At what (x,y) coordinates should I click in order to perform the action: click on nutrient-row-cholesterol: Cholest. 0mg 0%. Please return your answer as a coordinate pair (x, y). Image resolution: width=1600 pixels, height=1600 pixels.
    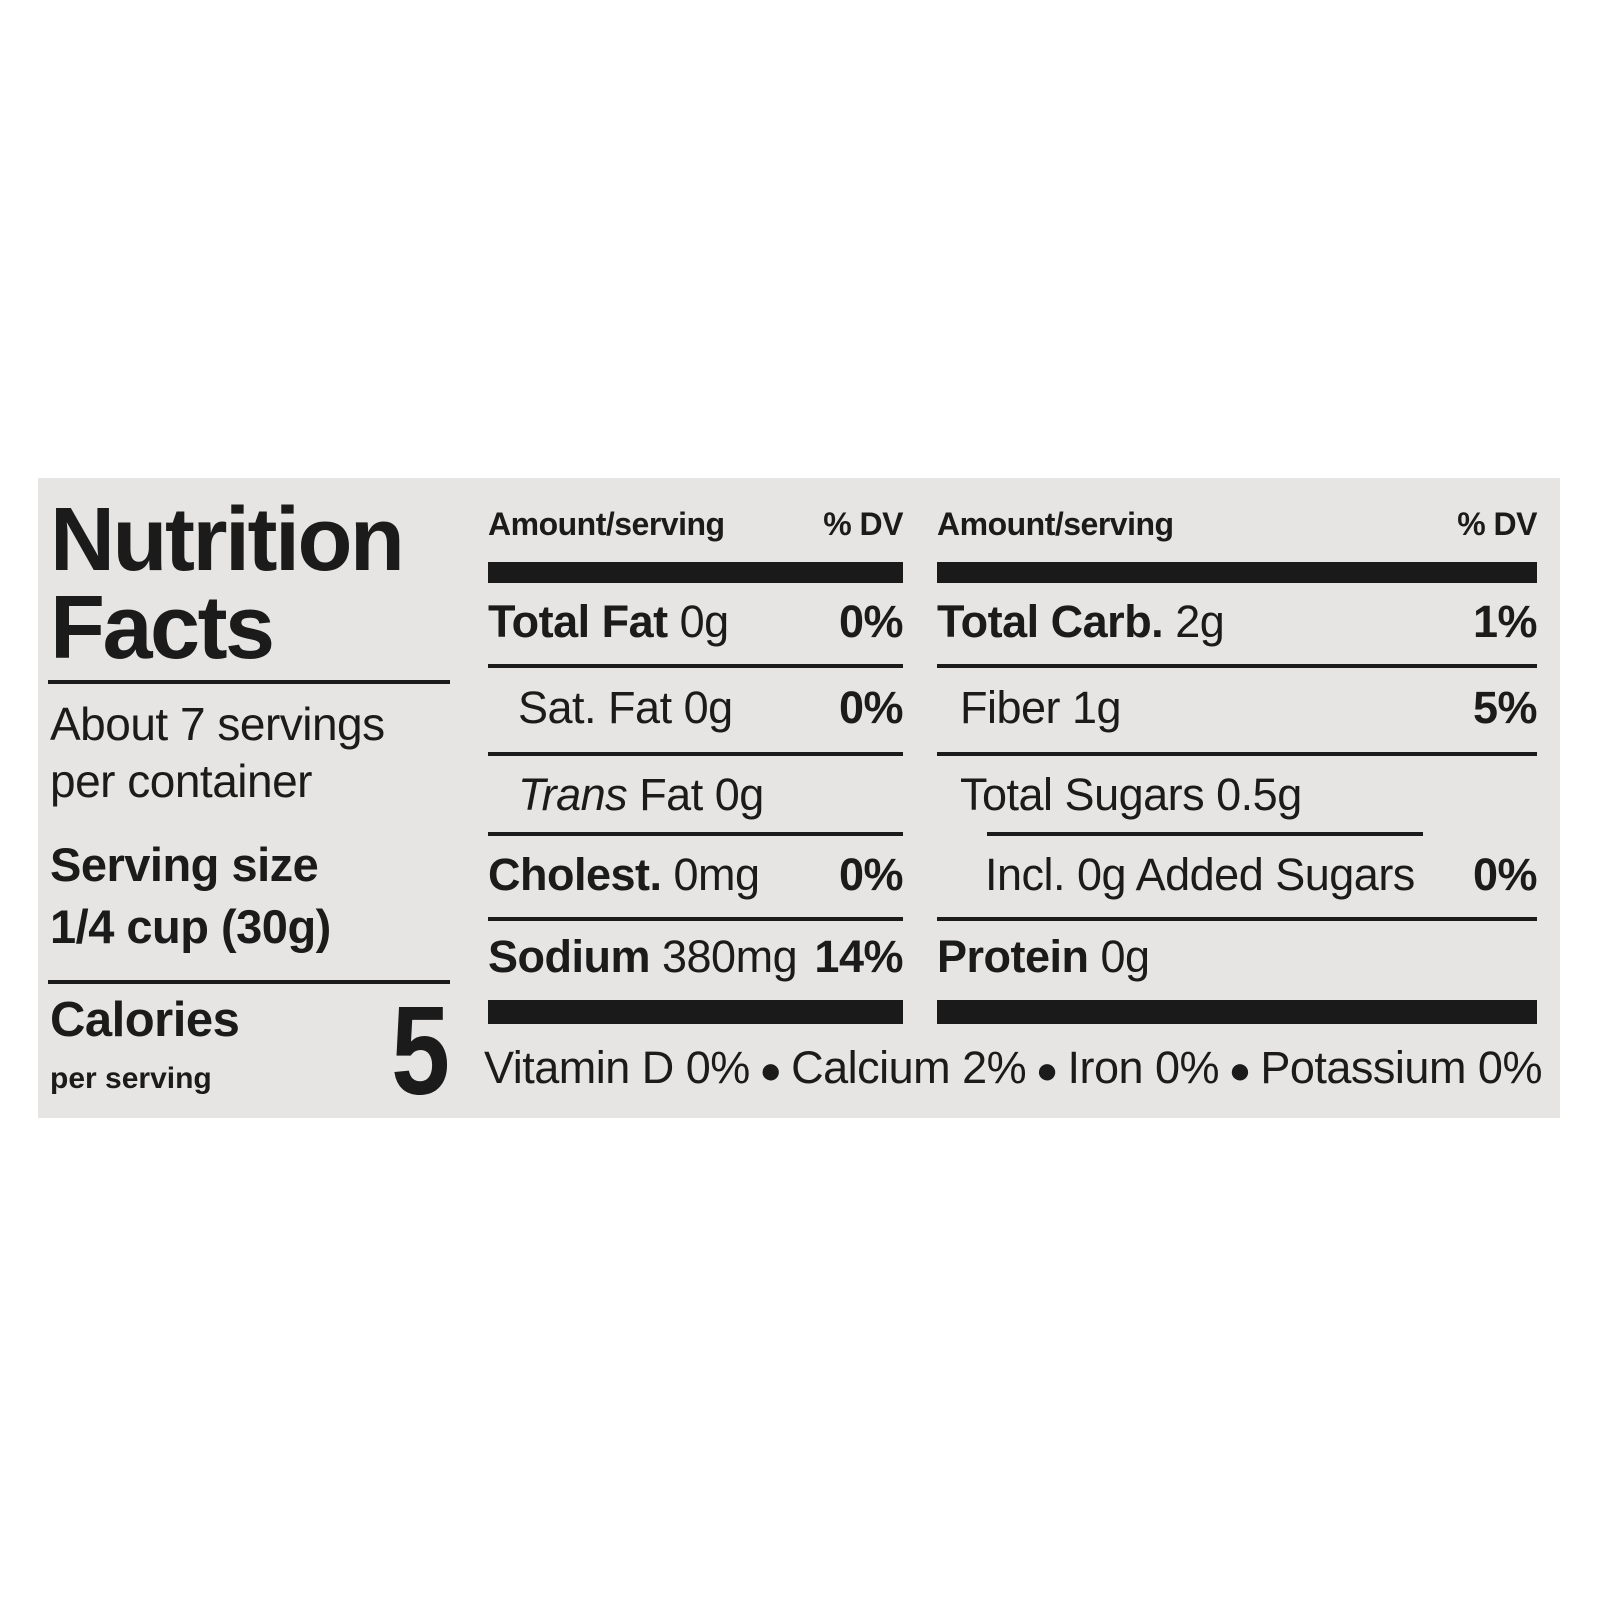
    Looking at the image, I should click on (696, 875).